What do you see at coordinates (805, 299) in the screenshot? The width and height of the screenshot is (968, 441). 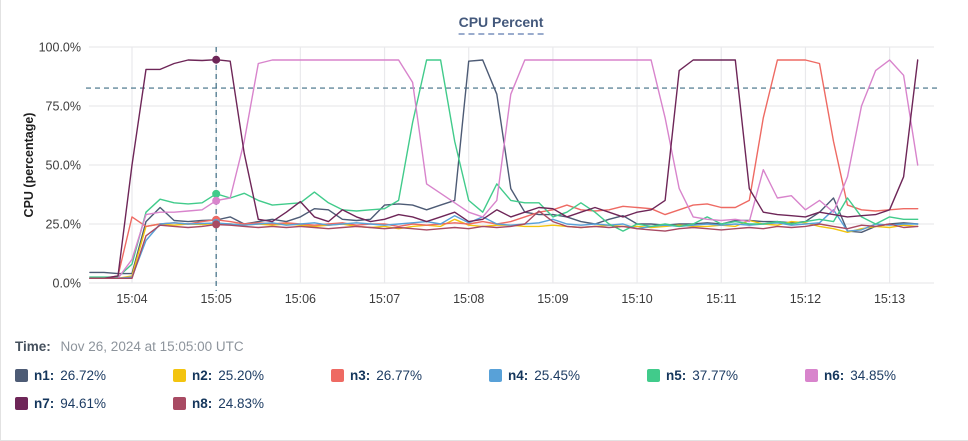 I see `svg-text: 15:12` at bounding box center [805, 299].